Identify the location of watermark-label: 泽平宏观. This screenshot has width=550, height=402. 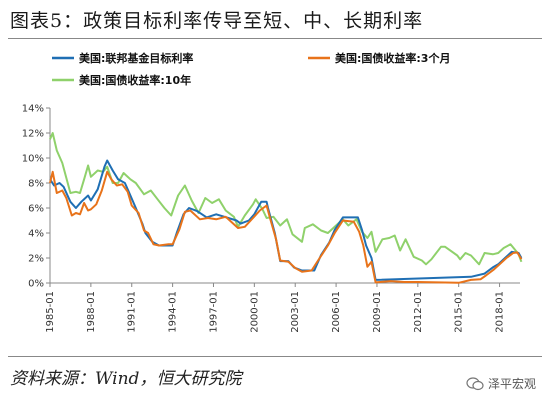
(511, 384).